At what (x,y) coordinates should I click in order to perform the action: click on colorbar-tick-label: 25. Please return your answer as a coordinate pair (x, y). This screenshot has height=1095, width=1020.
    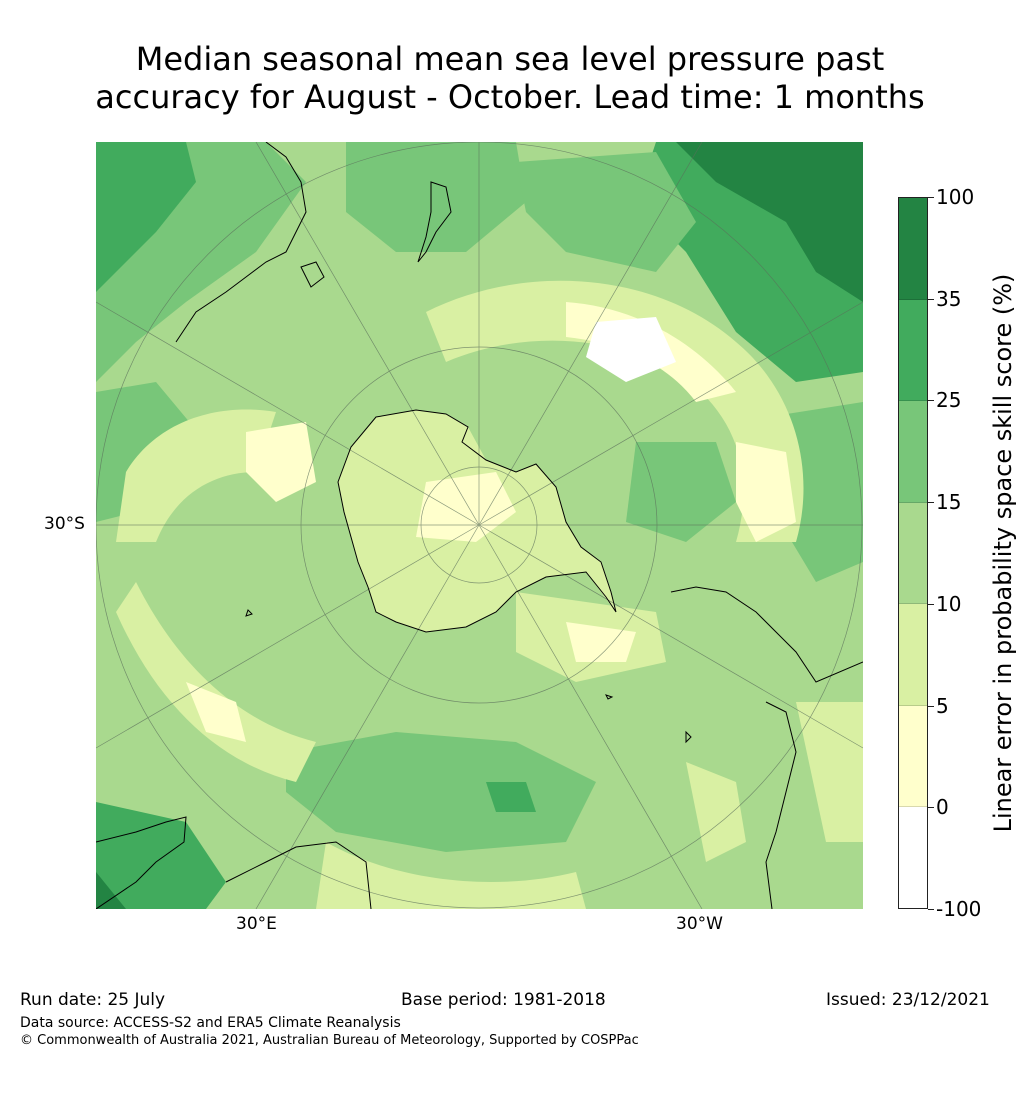
    Looking at the image, I should click on (949, 400).